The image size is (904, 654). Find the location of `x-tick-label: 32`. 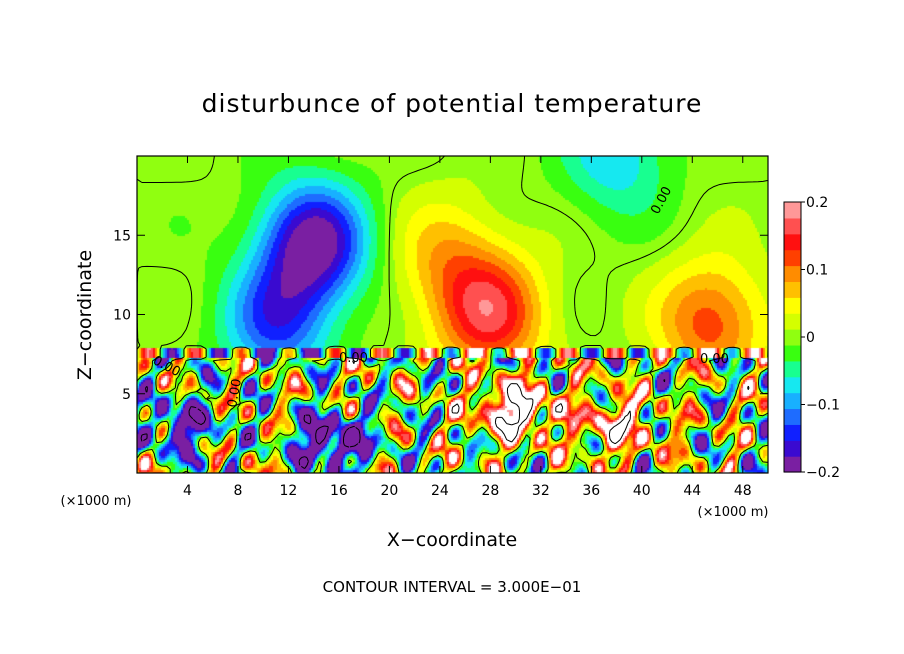

x-tick-label: 32 is located at coordinates (541, 491).